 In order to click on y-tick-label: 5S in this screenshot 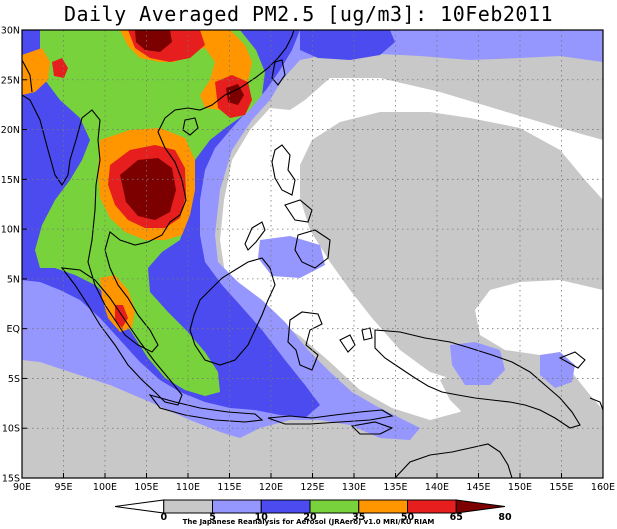, I will do `click(14, 379)`.